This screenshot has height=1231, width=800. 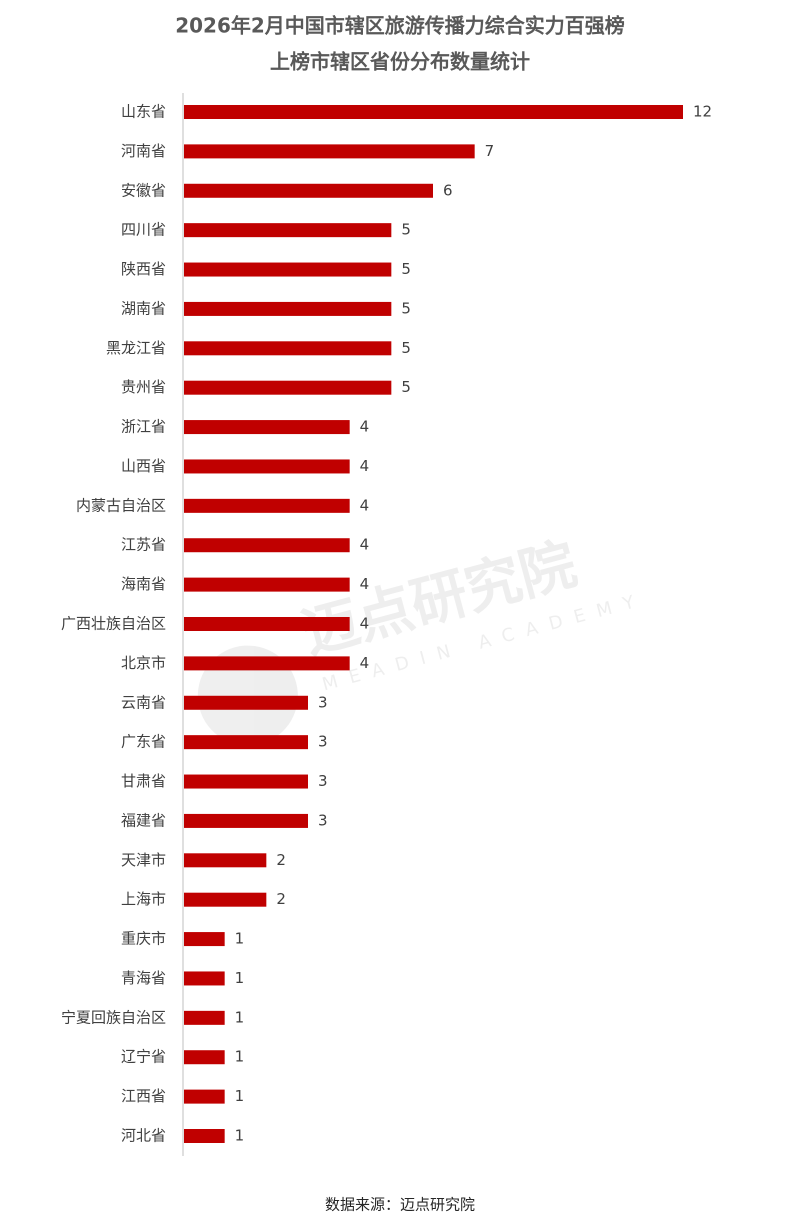 I want to click on category-label: 广西壮族自治区, so click(x=113, y=624).